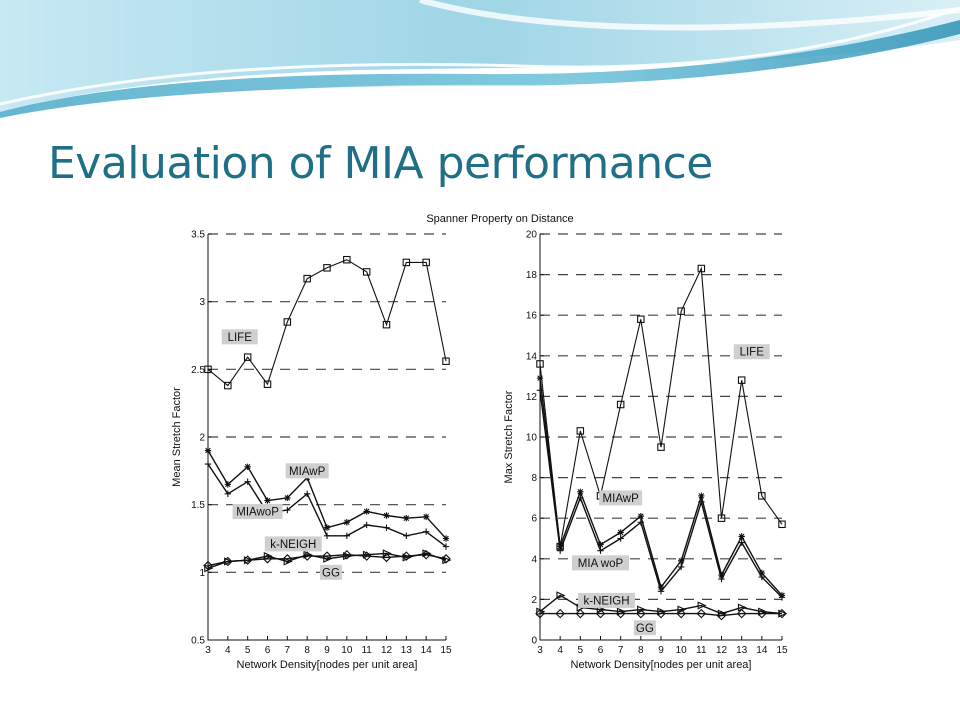 The width and height of the screenshot is (960, 720). Describe the element at coordinates (268, 650) in the screenshot. I see `x-tick-label: 6` at that location.